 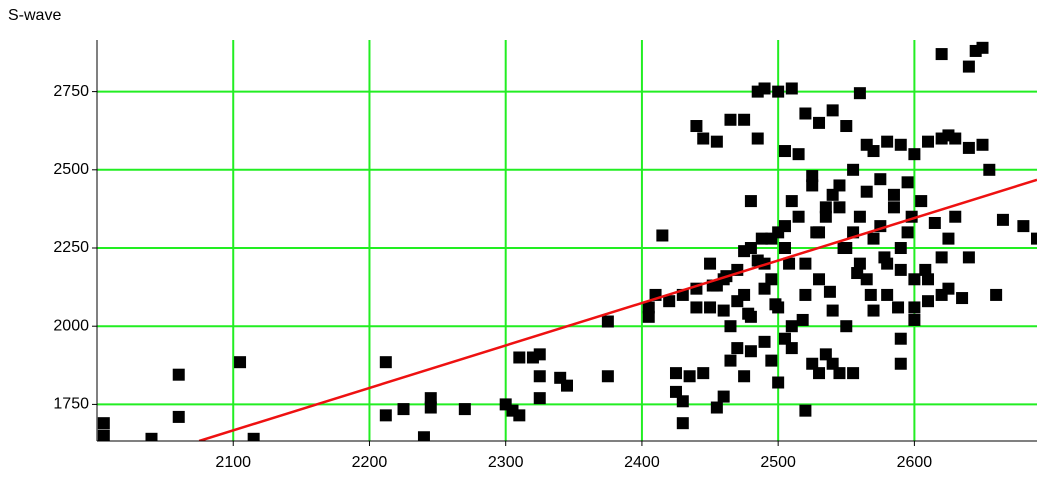 I want to click on y-tick-label: 2250, so click(x=71, y=247).